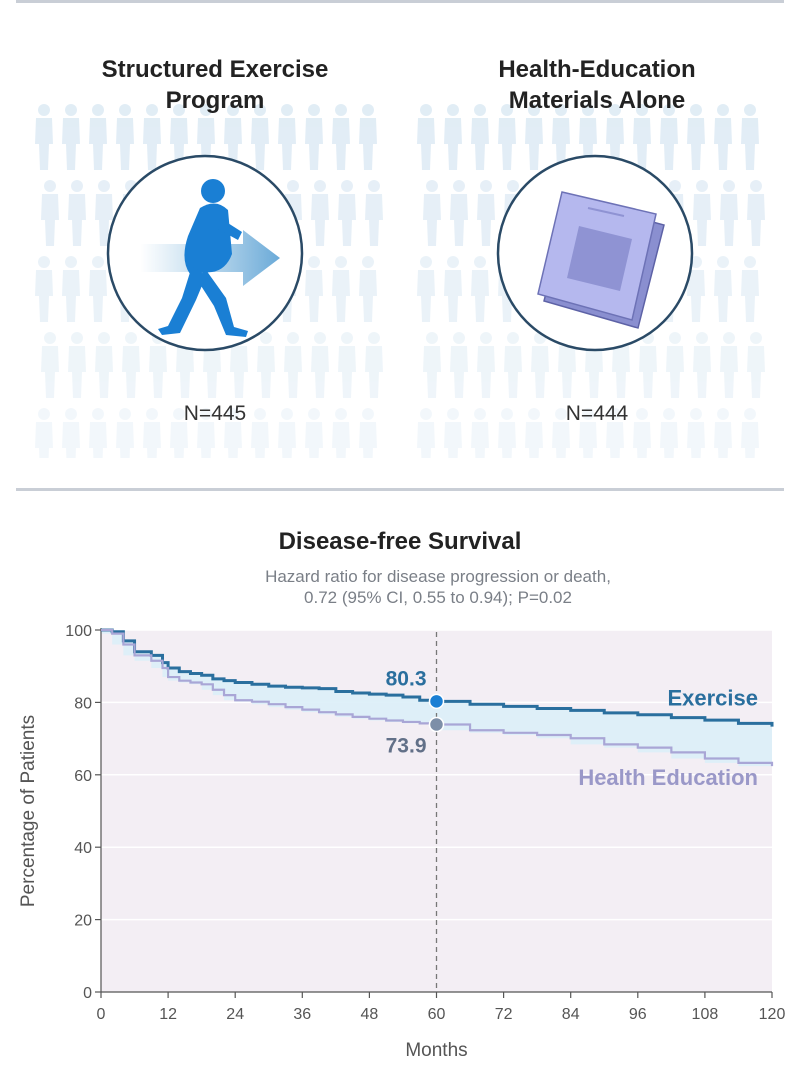  I want to click on chart-subtitle-line2: 0.72 (95% CI, 0.55 to 0.94); P=0.02, so click(438, 597).